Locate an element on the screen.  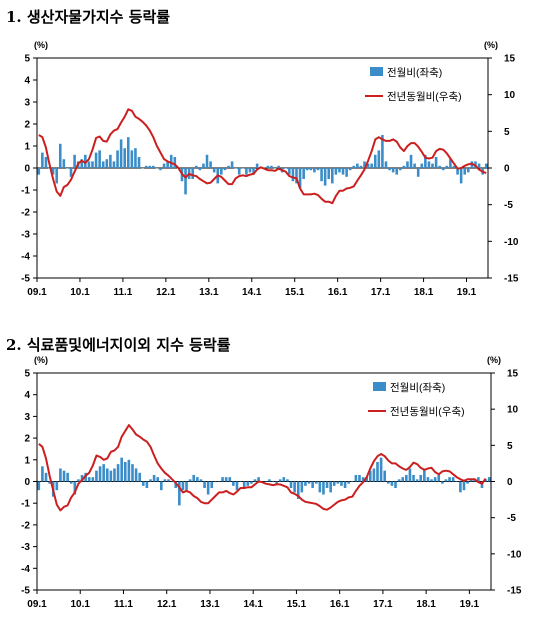
right-tick-label: -15 is located at coordinates (511, 279).